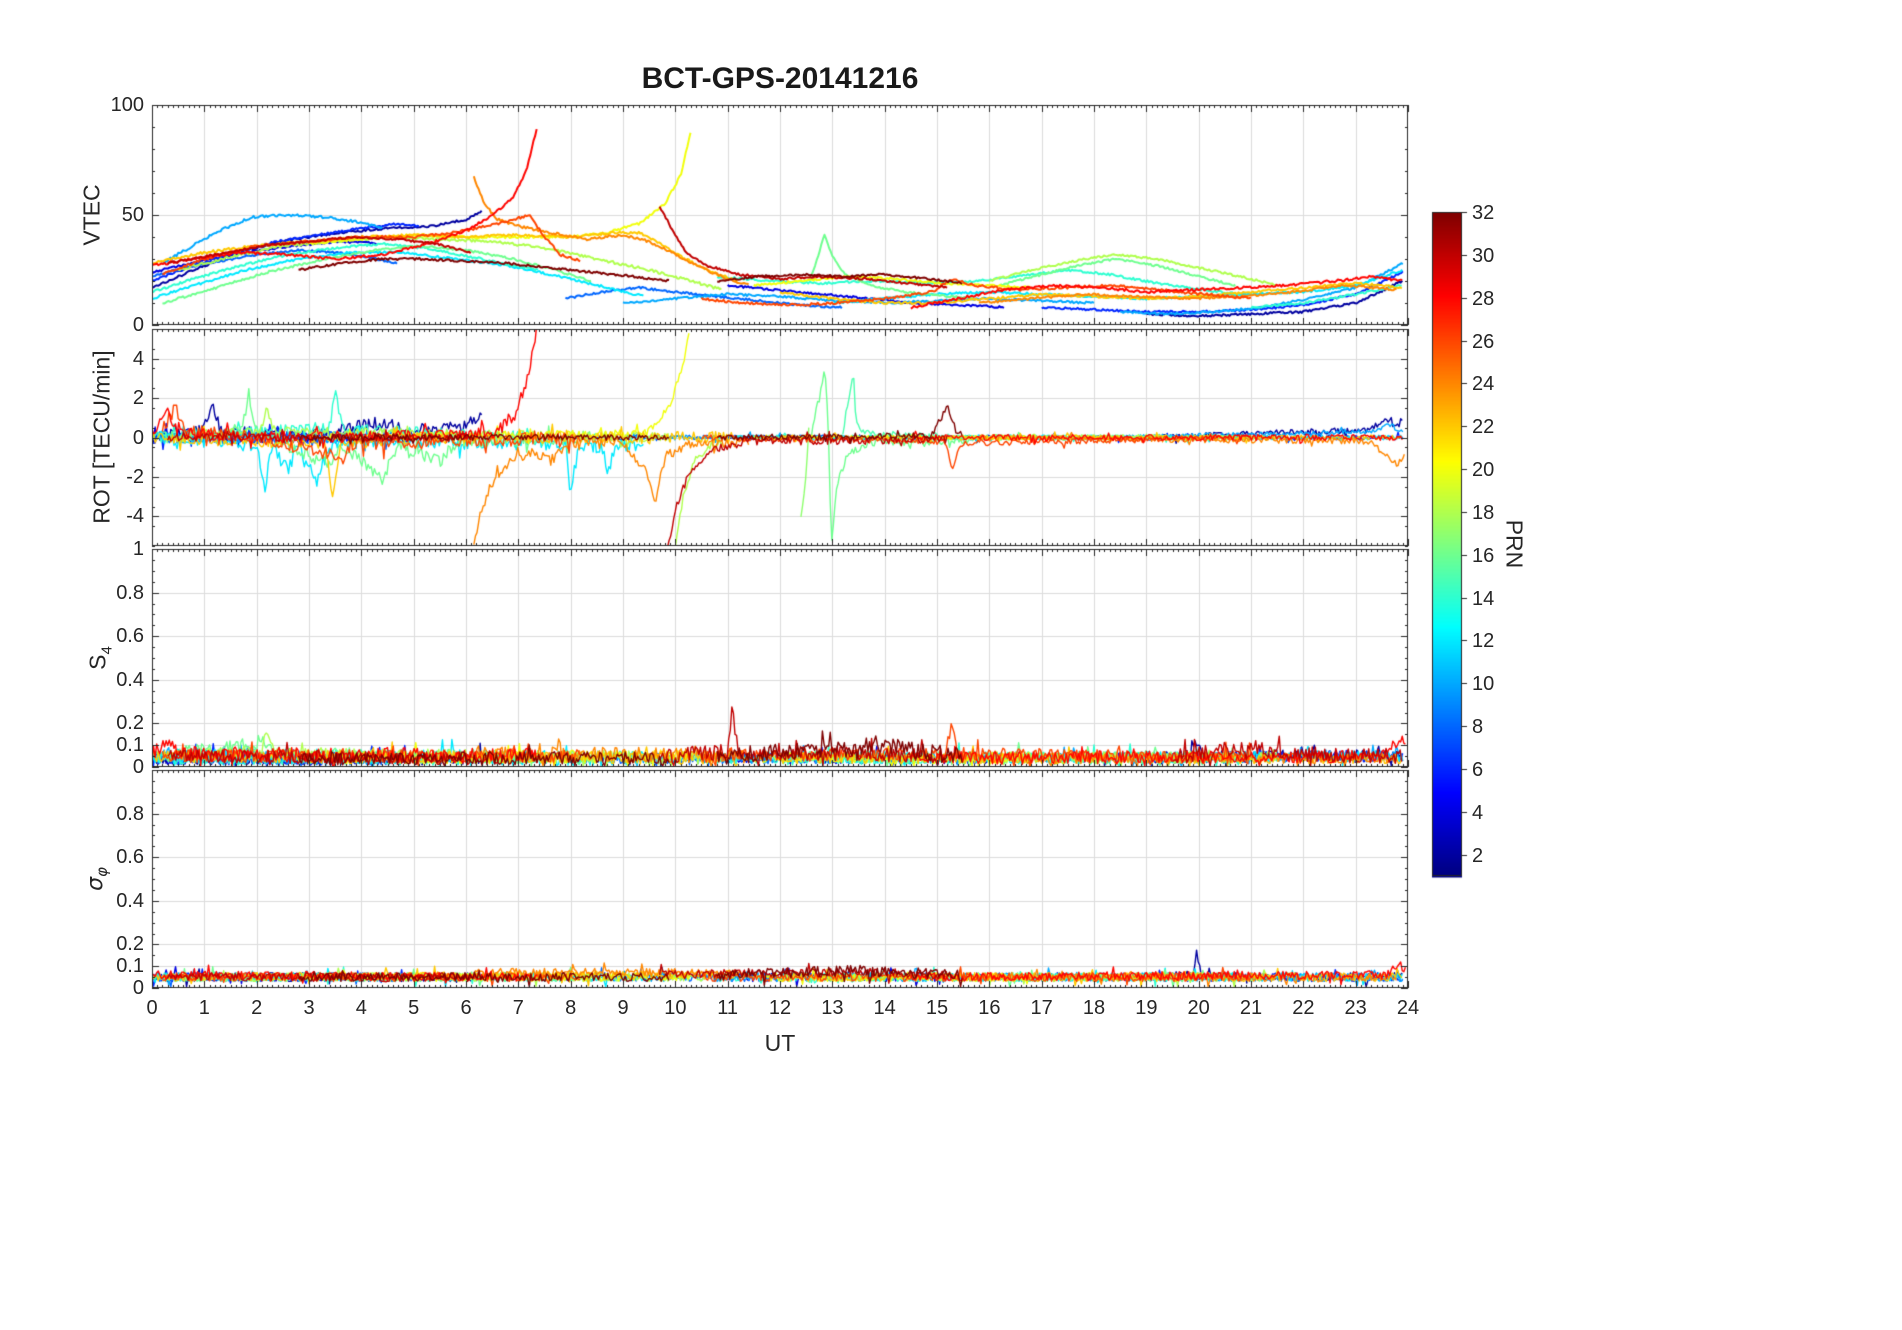 Image resolution: width=1902 pixels, height=1330 pixels. Describe the element at coordinates (571, 1008) in the screenshot. I see `x-tick-label: 8` at that location.